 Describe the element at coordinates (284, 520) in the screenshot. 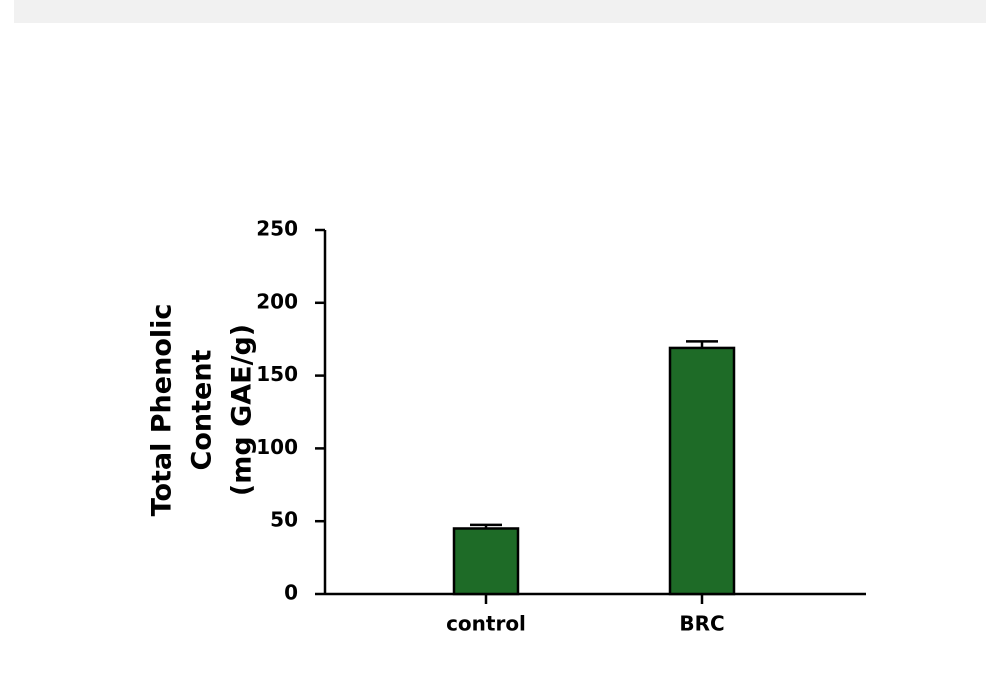

I see `y-tick-label: 50` at that location.